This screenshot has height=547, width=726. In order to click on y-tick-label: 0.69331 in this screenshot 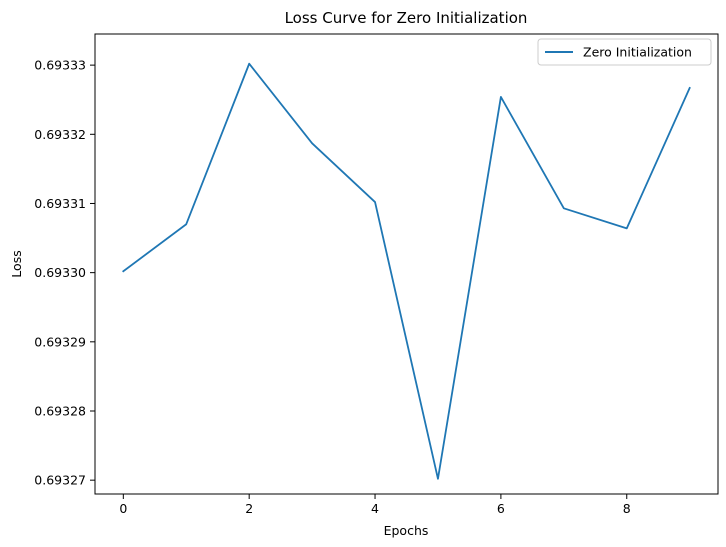, I will do `click(60, 203)`.